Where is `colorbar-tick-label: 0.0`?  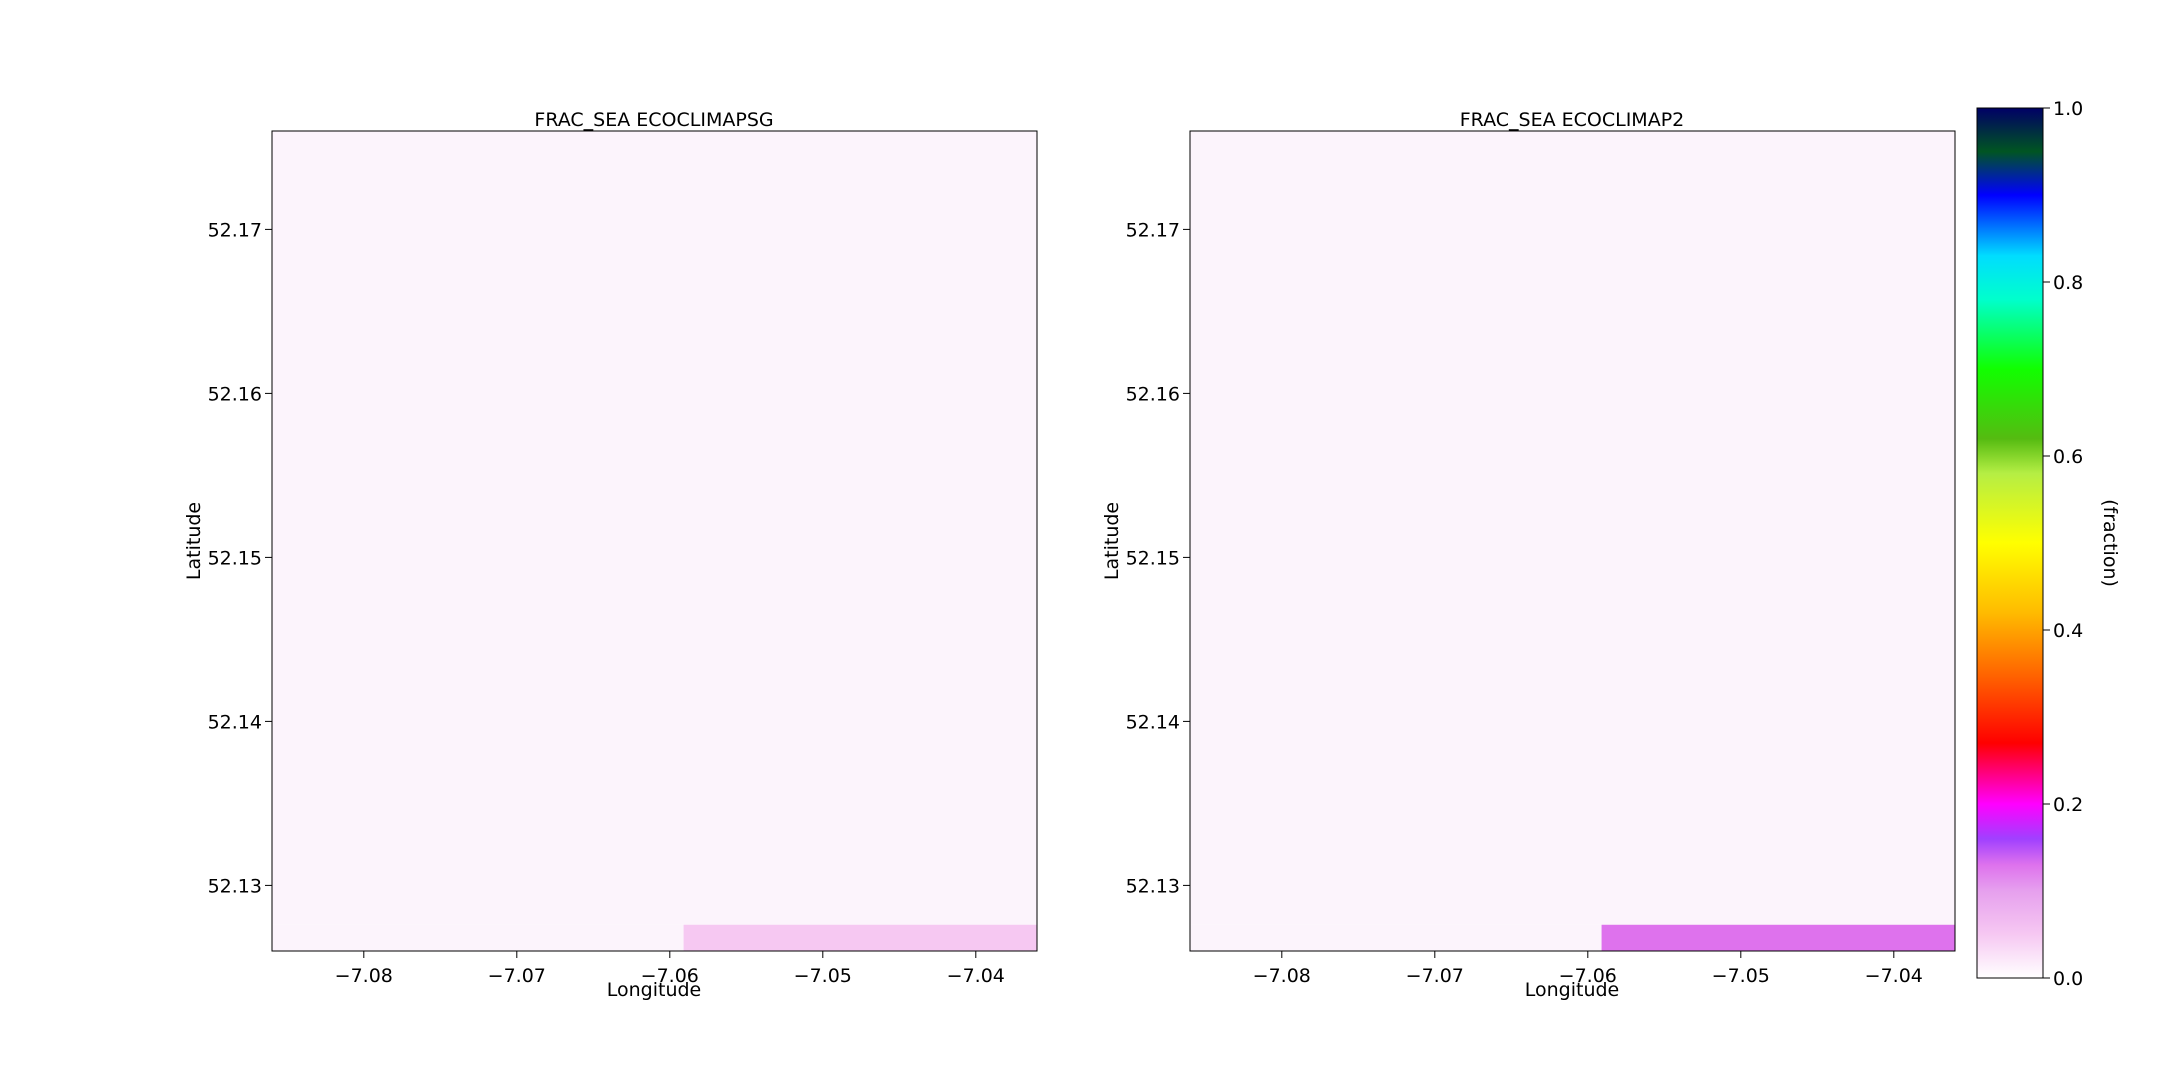
colorbar-tick-label: 0.0 is located at coordinates (2068, 979).